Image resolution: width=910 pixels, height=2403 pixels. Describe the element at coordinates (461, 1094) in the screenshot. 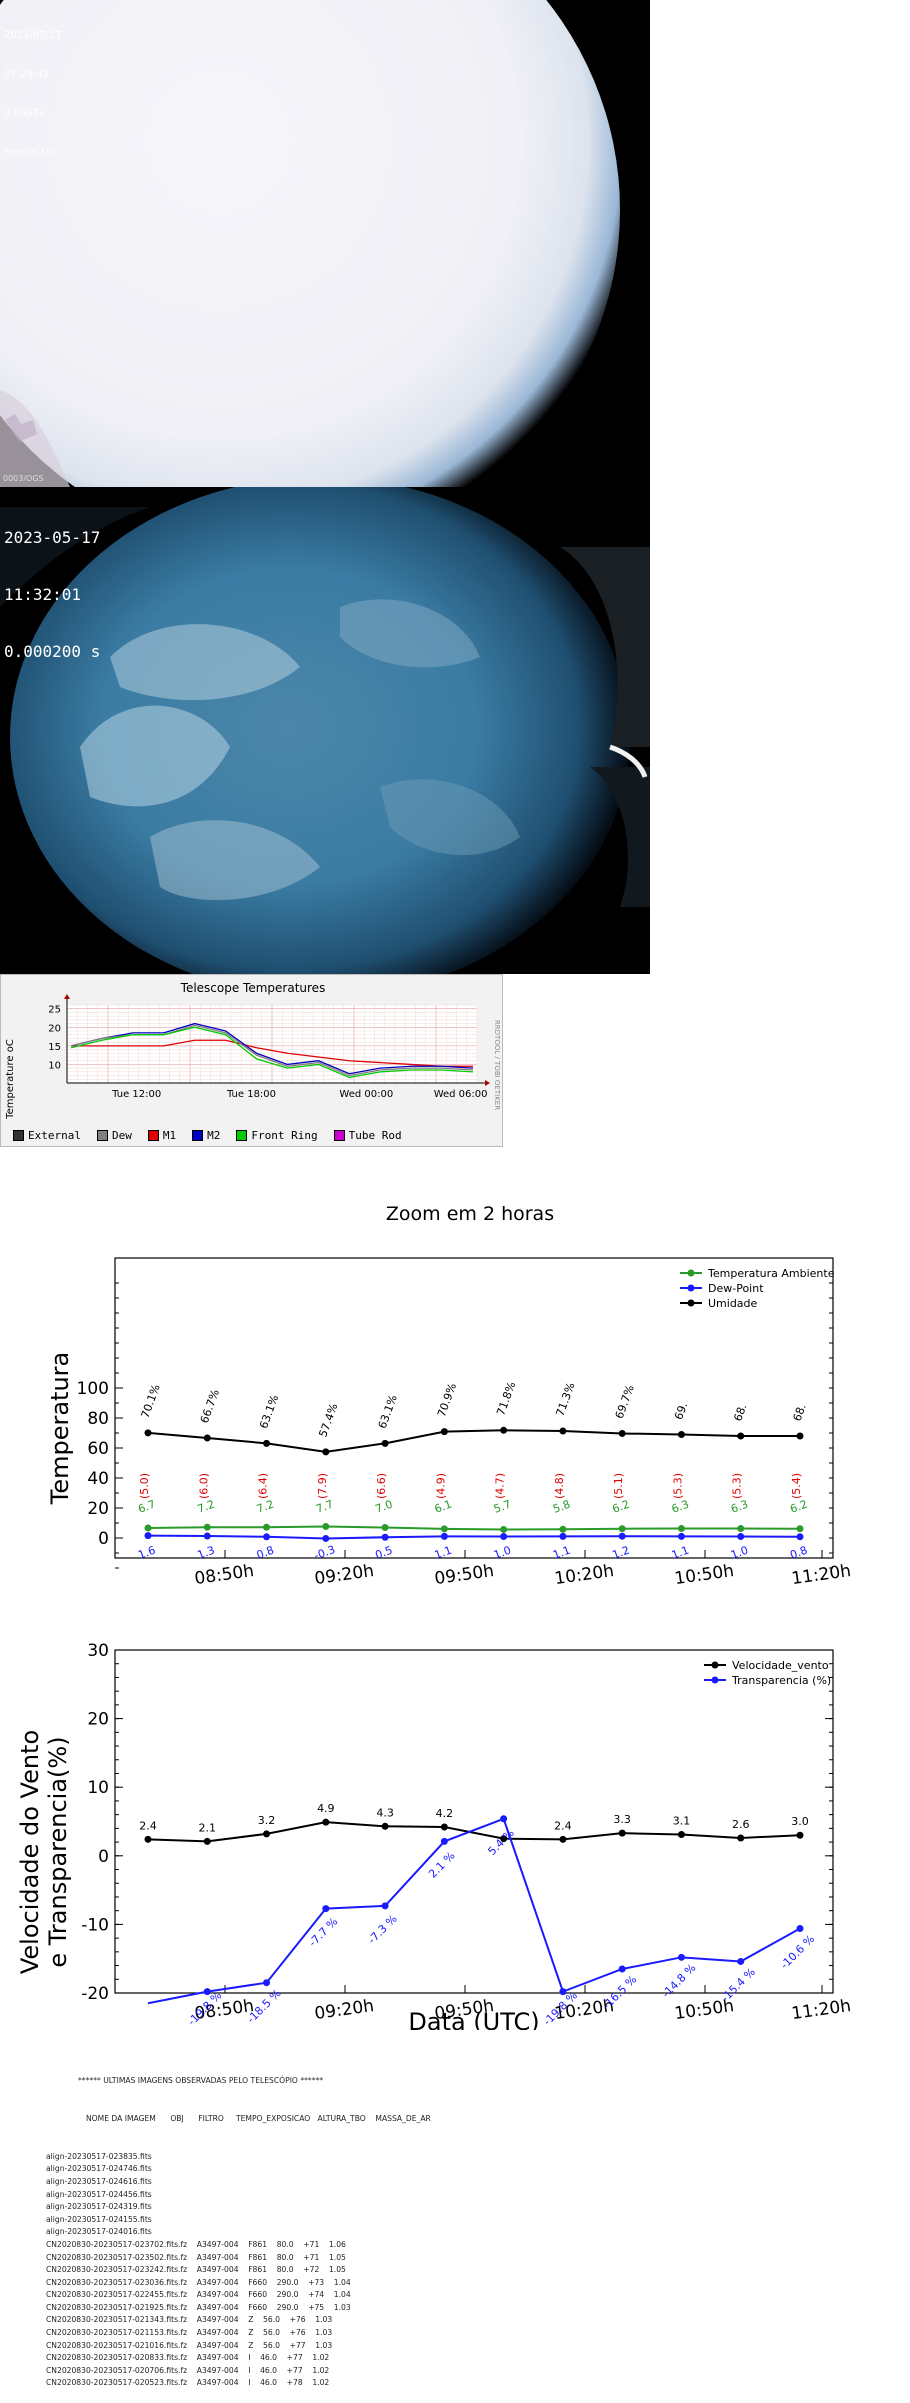

I see `tt-xtick-label: Wed 06:00` at that location.